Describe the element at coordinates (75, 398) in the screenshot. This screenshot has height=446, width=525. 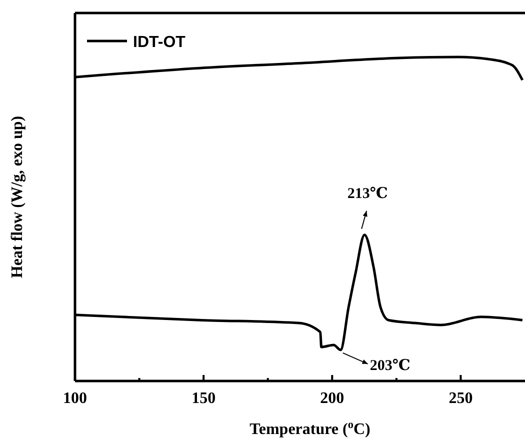
I see `x-tick-label: 100` at that location.